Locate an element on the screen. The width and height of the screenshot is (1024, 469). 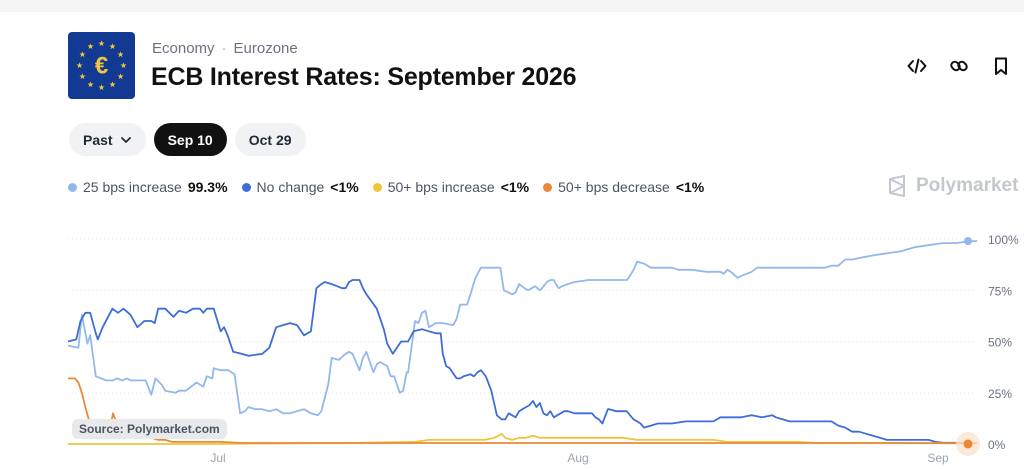
bookmark-button is located at coordinates (1001, 66).